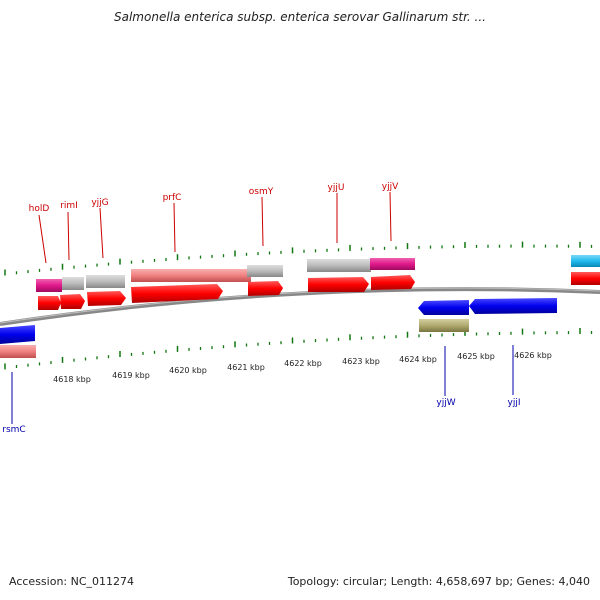 This screenshot has width=600, height=600. Describe the element at coordinates (262, 384) in the screenshot. I see `reverse-label-leaders` at that location.